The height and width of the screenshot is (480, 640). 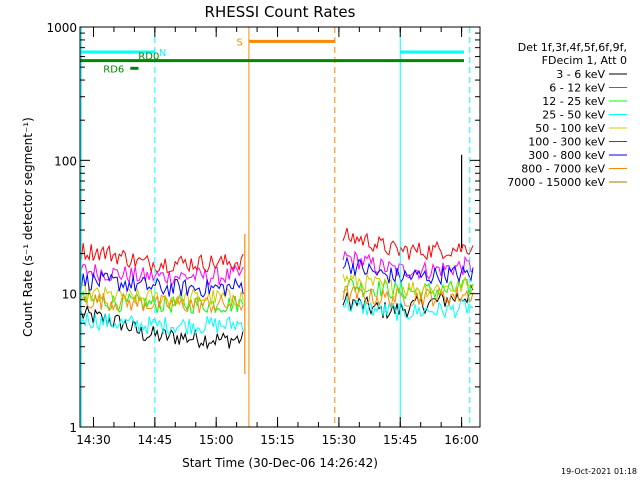 I want to click on legend-header-line: Det 1f,3f,4f,5f,6f,9f,, so click(x=572, y=47).